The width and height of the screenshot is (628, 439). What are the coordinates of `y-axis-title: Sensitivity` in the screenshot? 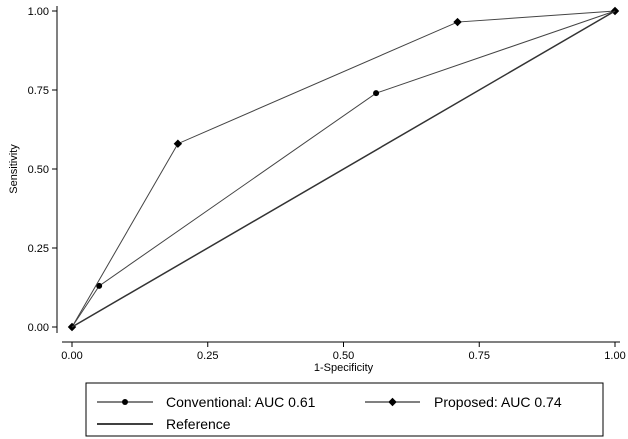 It's located at (14, 169).